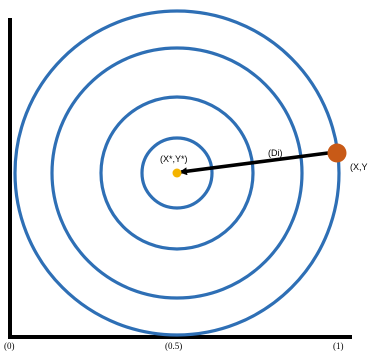 This screenshot has width=369, height=355. Describe the element at coordinates (359, 167) in the screenshot. I see `outer-point-label: (X,Y` at that location.